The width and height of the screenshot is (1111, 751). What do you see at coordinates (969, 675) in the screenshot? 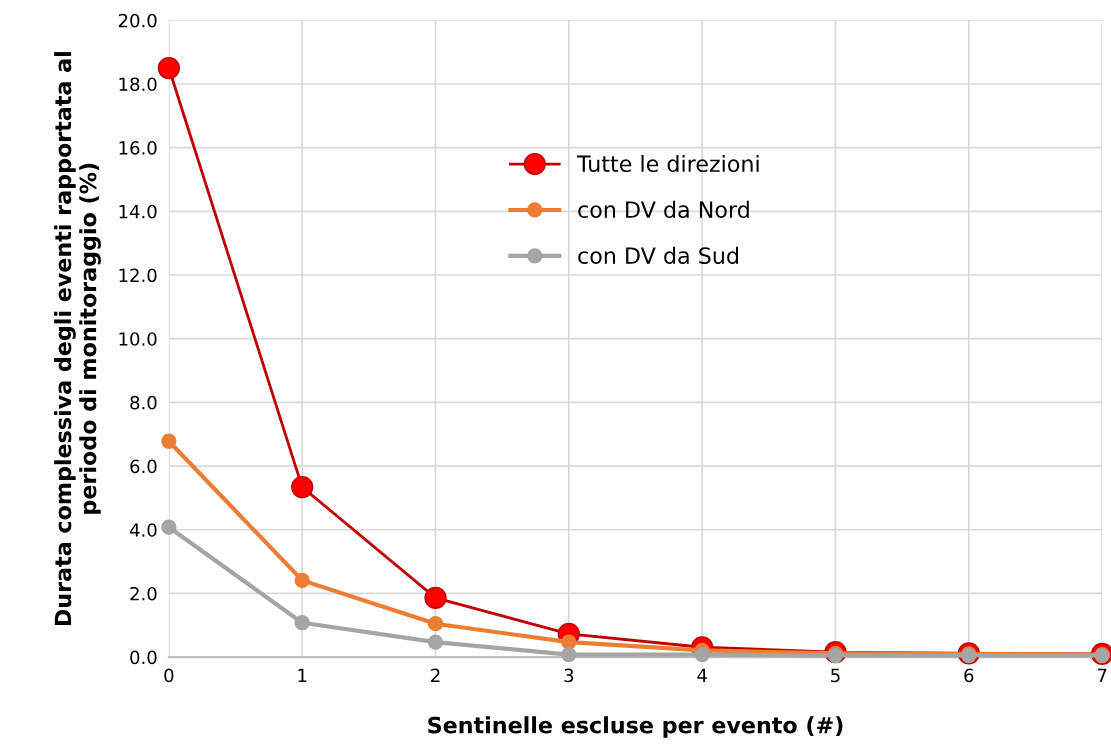
I see `x-tick-label: 6` at bounding box center [969, 675].